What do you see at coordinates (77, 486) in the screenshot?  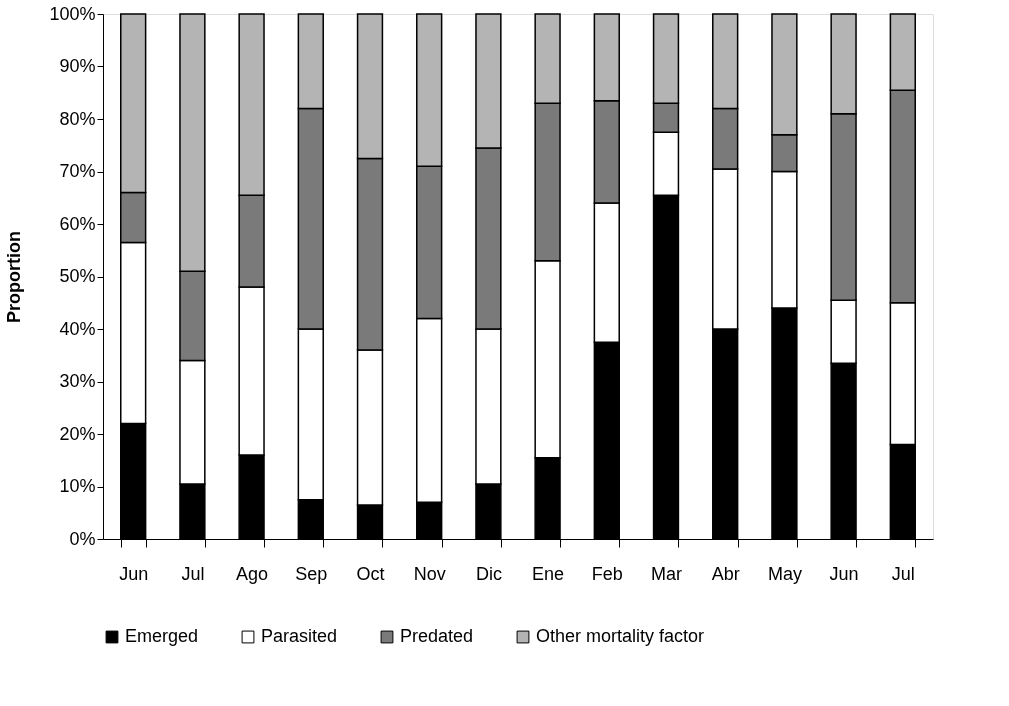 I see `y-tick-label: 10%` at bounding box center [77, 486].